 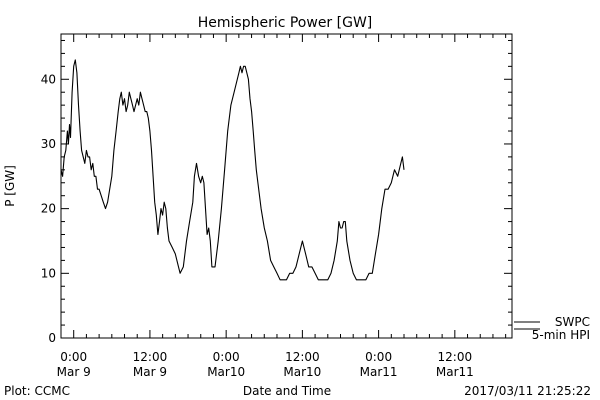 I want to click on plot-credit: Plot: CCMC, so click(x=37, y=391).